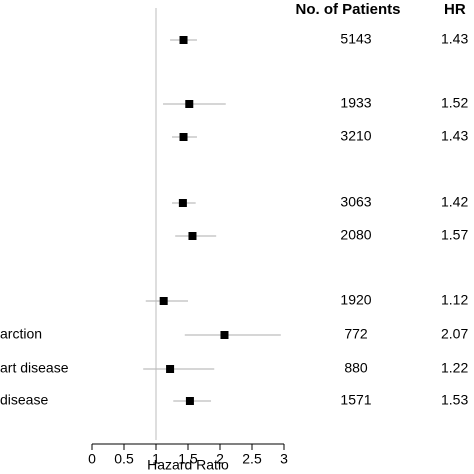 Image resolution: width=474 pixels, height=474 pixels. Describe the element at coordinates (355, 235) in the screenshot. I see `patients-value: 2080` at that location.